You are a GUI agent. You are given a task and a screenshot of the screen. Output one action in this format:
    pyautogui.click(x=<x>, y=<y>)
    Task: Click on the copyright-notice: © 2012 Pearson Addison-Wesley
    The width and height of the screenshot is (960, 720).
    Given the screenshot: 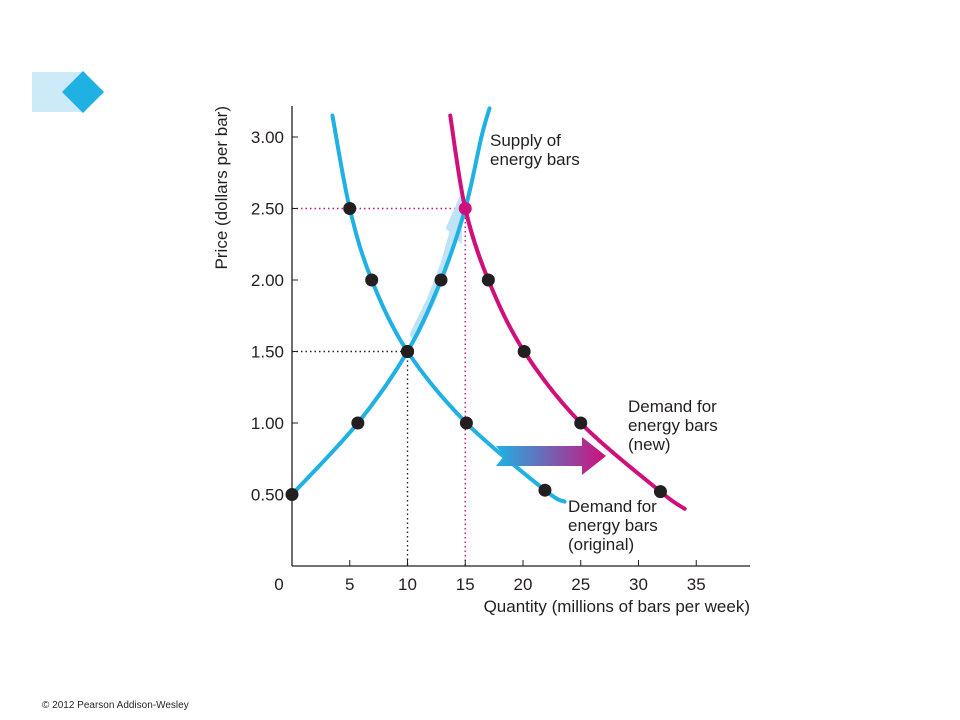 What is the action you would take?
    pyautogui.click(x=115, y=705)
    